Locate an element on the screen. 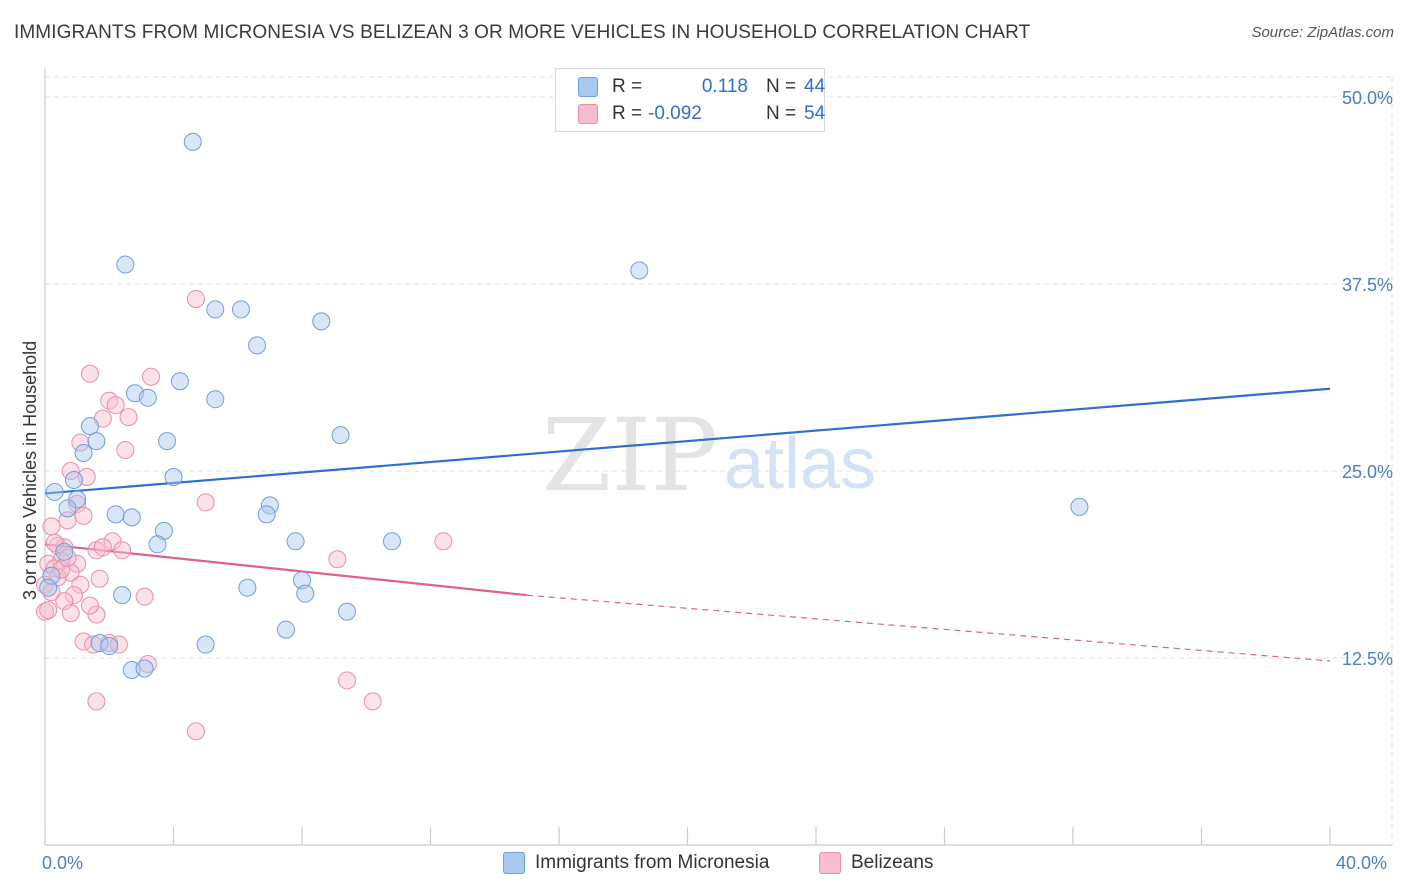 This screenshot has height=892, width=1406. legend-n-value: 44 is located at coordinates (815, 86).